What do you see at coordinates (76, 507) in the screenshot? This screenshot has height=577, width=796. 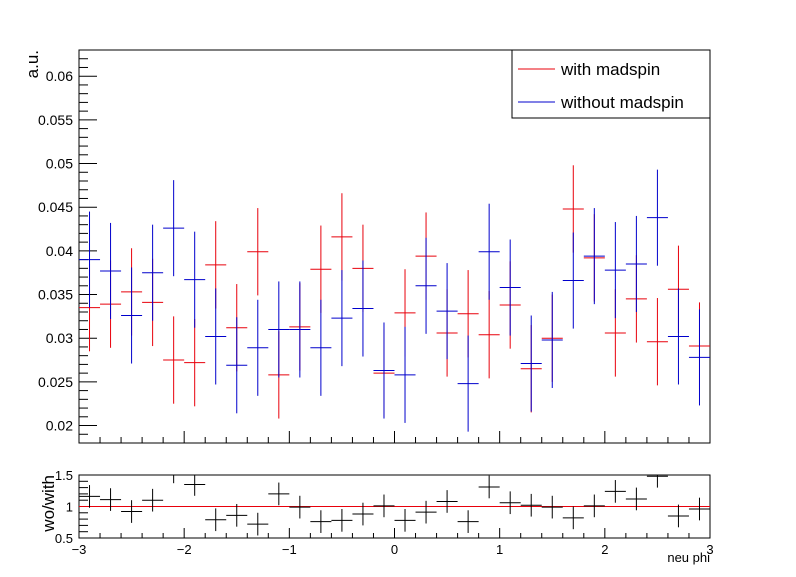 I see `ratio-y-ticks: 0.5 1 1.5` at bounding box center [76, 507].